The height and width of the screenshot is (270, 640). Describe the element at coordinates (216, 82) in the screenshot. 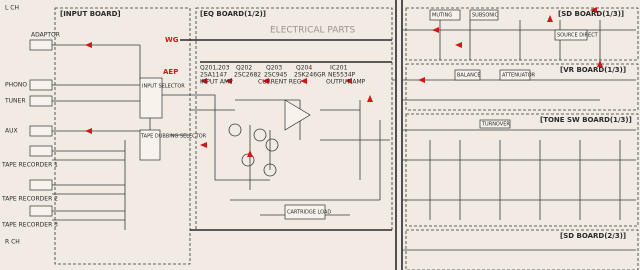

I see `part-role: INPUT AMP` at that location.